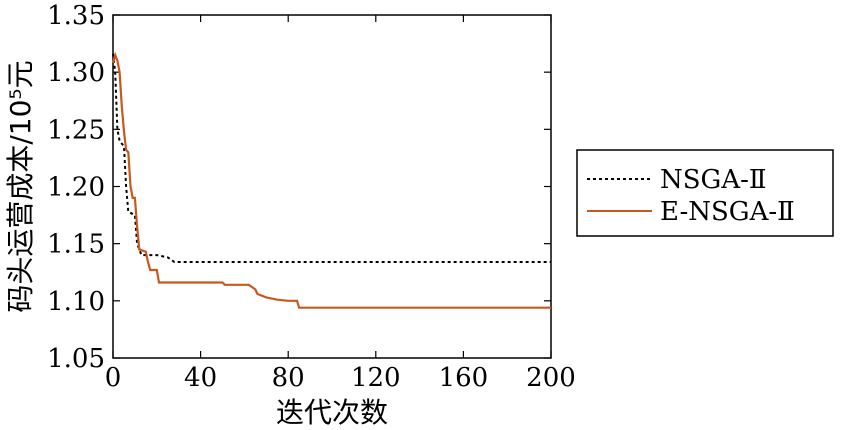 The height and width of the screenshot is (430, 842). What do you see at coordinates (332, 412) in the screenshot?
I see `x-axis-label: 迭代次数` at bounding box center [332, 412].